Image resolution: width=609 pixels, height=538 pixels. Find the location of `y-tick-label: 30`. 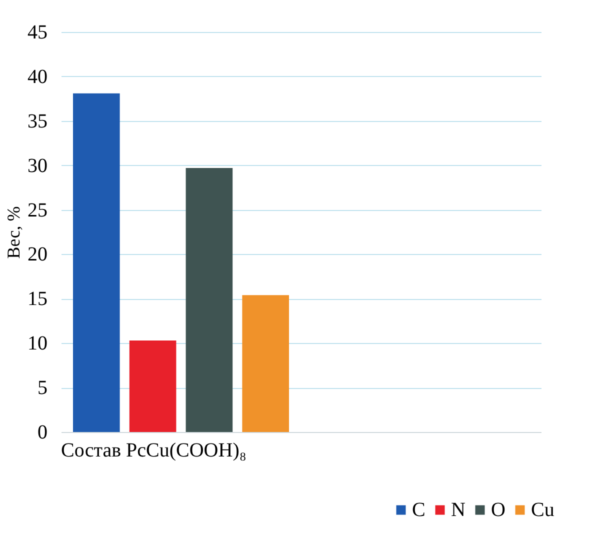

y-tick-label: 30 is located at coordinates (38, 165).